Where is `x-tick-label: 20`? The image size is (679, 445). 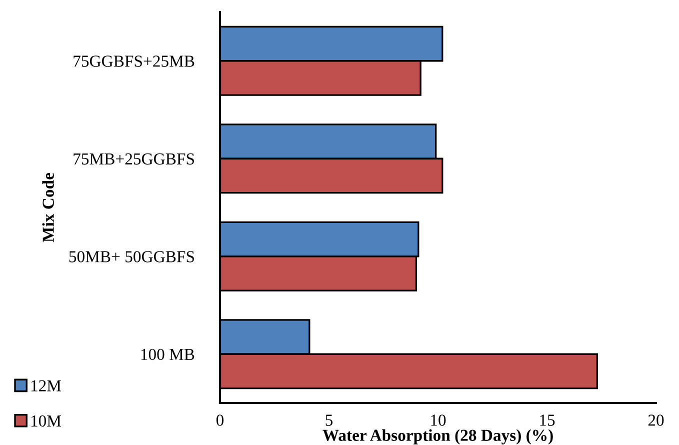 x-tick-label: 20 is located at coordinates (656, 420).